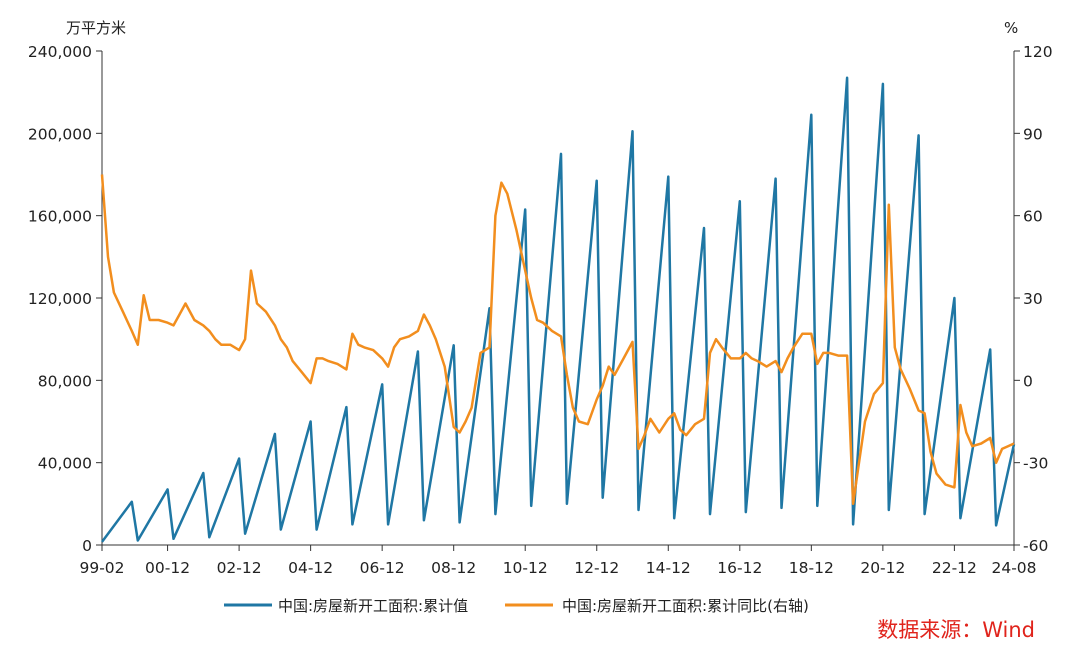 Image resolution: width=1080 pixels, height=659 pixels. Describe the element at coordinates (60, 299) in the screenshot. I see `left-tick-label: 120,000` at that location.